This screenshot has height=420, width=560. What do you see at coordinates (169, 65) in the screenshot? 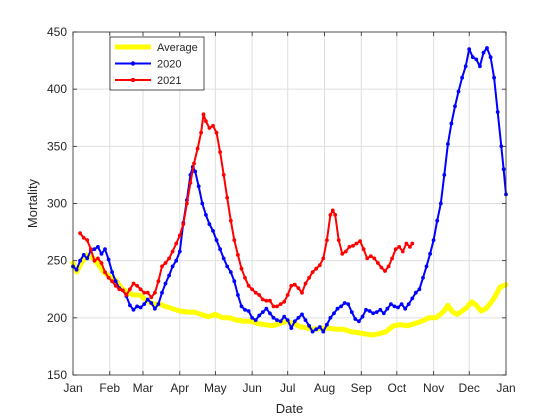
I see `legend-label-2020: 2020` at bounding box center [169, 65].